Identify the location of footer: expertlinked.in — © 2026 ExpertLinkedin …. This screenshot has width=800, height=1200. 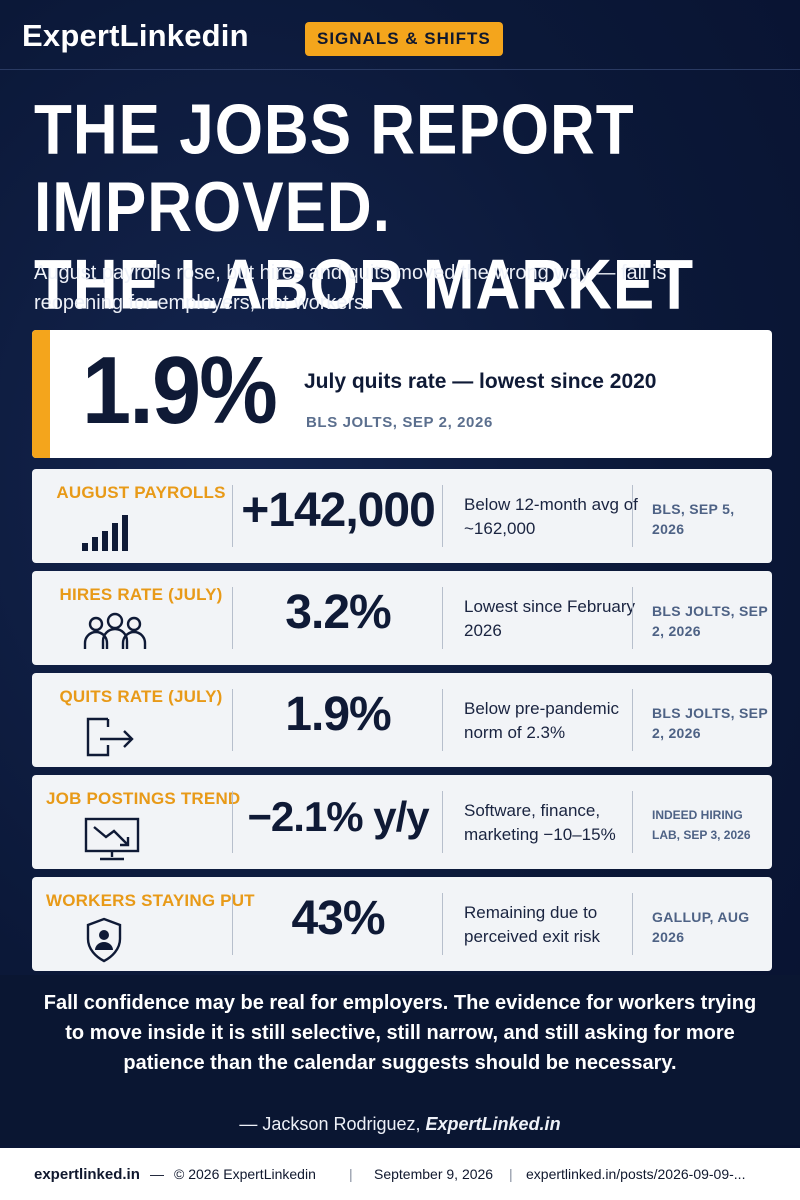
(400, 1174).